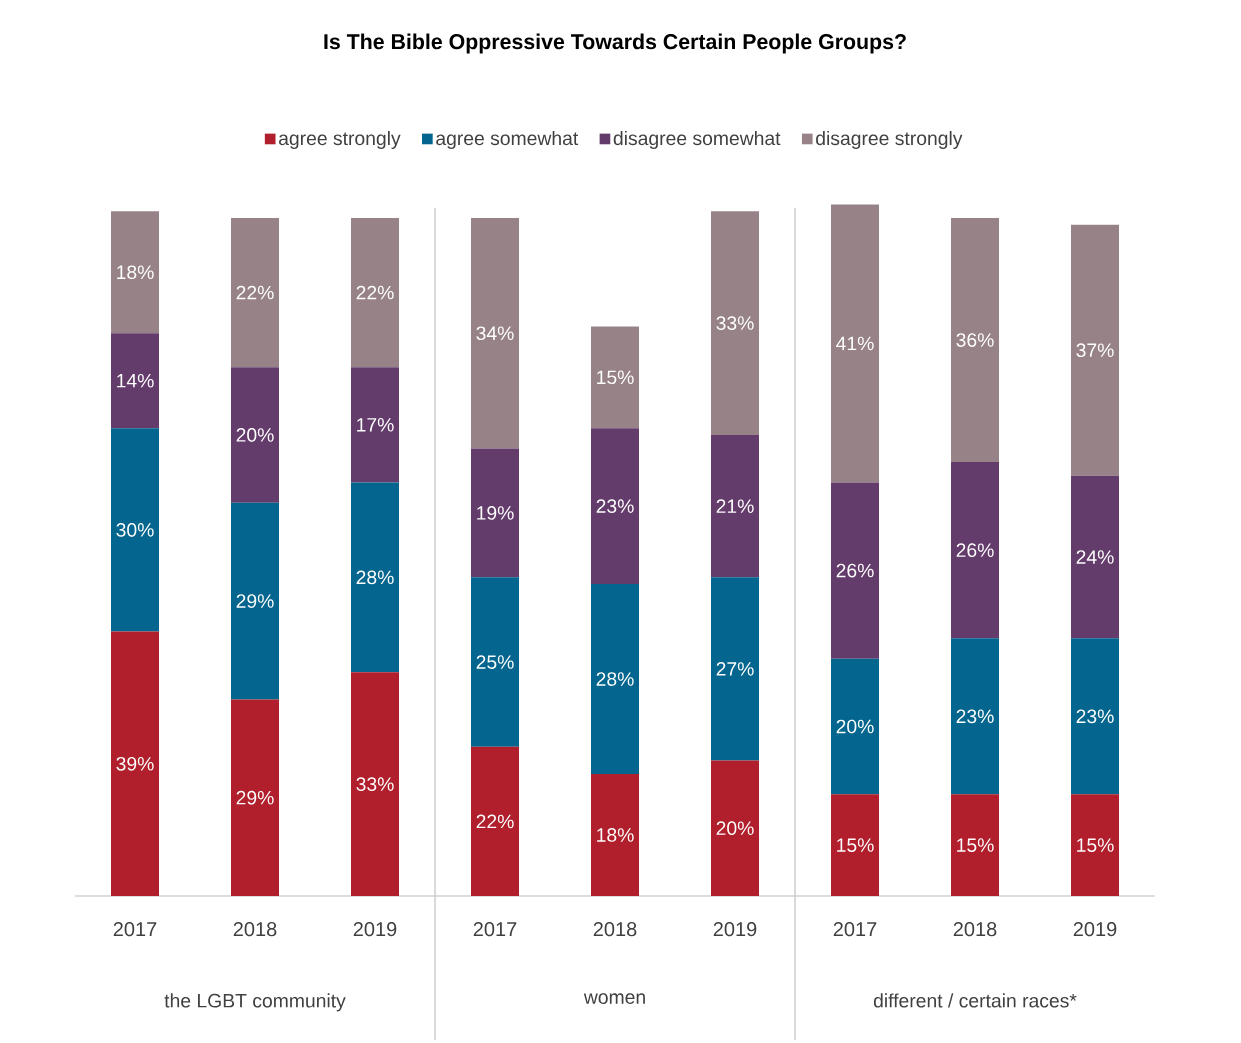 Image resolution: width=1241 pixels, height=1043 pixels. Describe the element at coordinates (339, 139) in the screenshot. I see `legend-label: agree strongly` at that location.